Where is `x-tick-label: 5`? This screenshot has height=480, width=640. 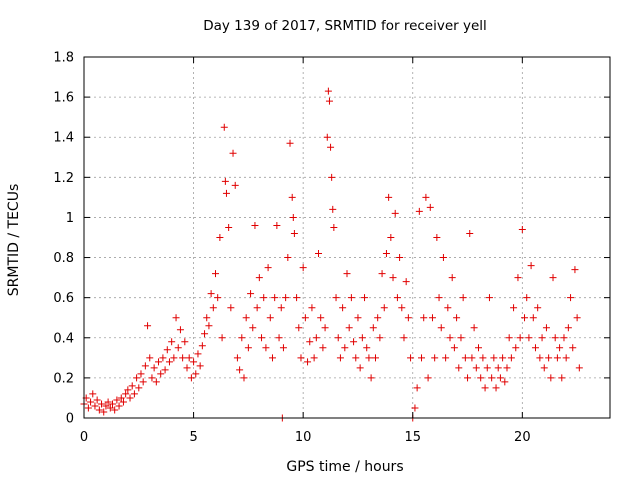
x-tick-label: 5 is located at coordinates (193, 437).